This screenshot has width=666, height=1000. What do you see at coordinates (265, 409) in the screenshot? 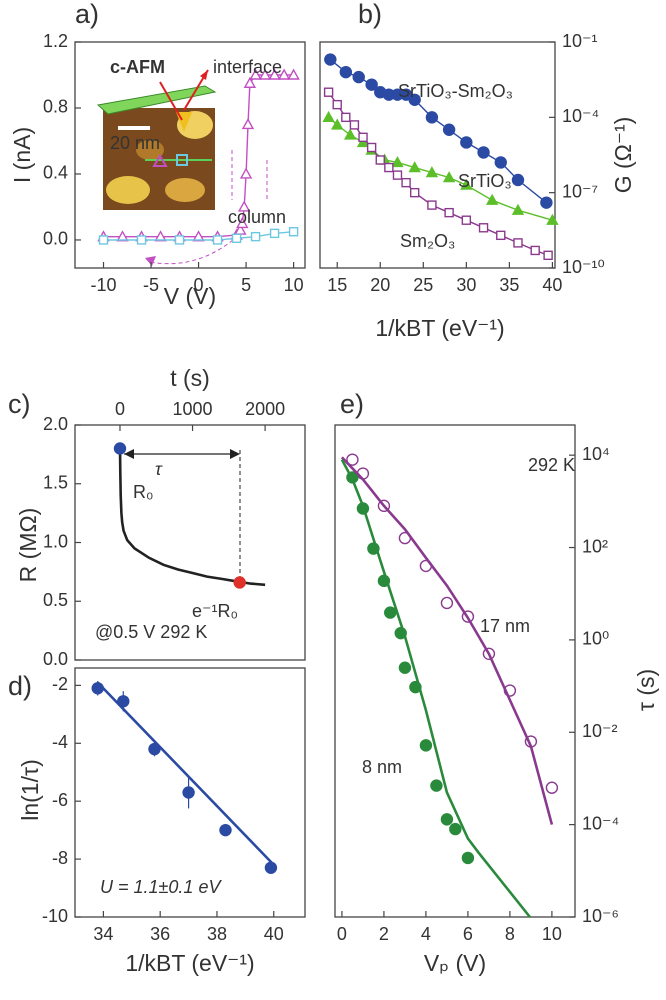
I see `x-tick-label: 2000` at bounding box center [265, 409].